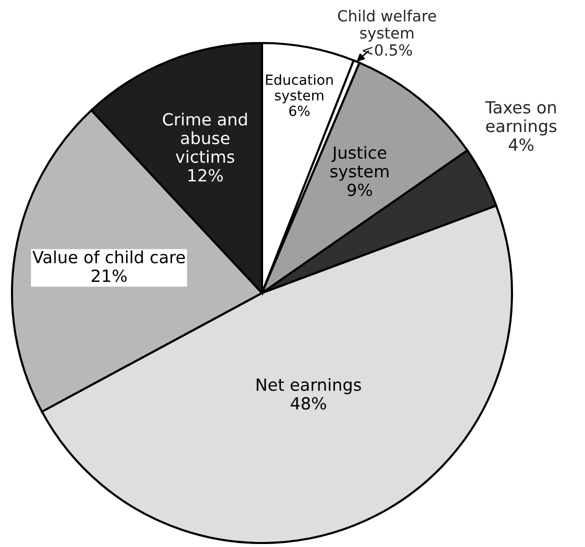  What do you see at coordinates (308, 403) in the screenshot?
I see `data-label: 48%` at bounding box center [308, 403].